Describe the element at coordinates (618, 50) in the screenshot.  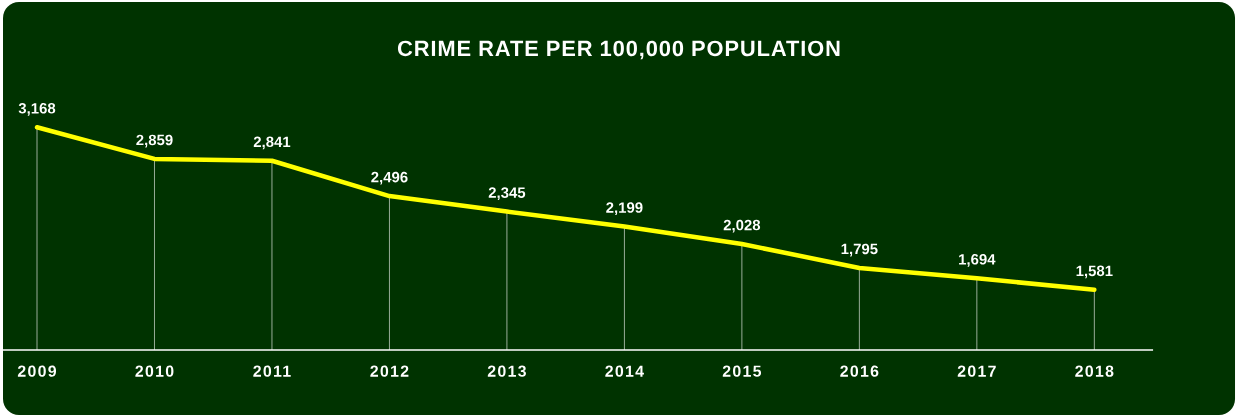
I see `chart-title: CRIME RATE PER 100,000 POPULATION` at that location.